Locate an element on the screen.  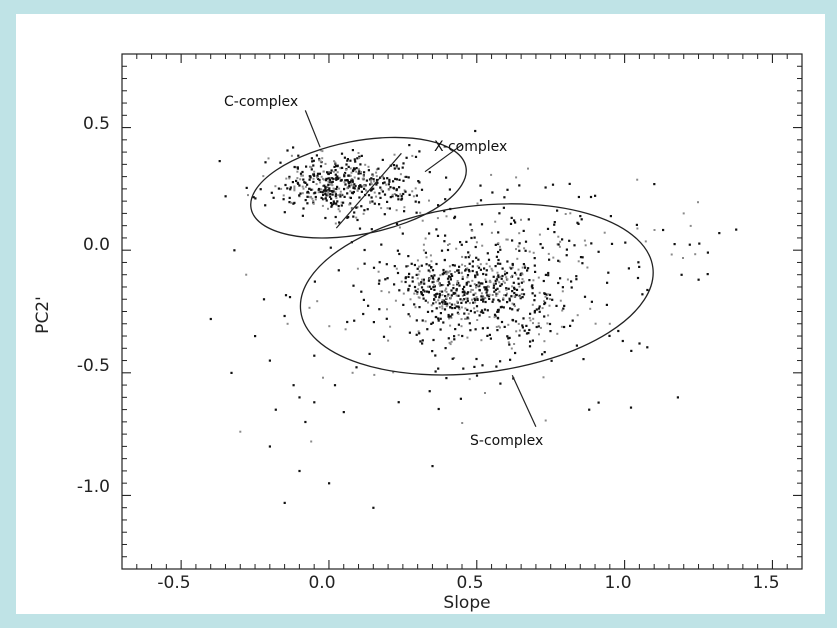
y-tick-label: 0.0 is located at coordinates (96, 245).